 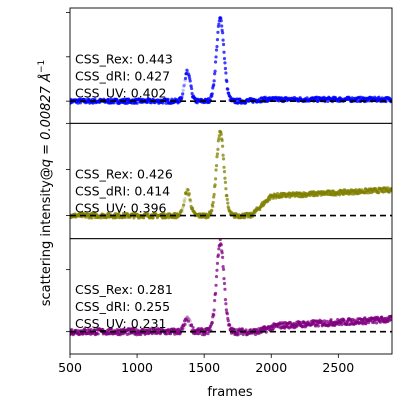 I want to click on x-axis: 500 1000 1500 2000 2500, so click(x=206, y=364).